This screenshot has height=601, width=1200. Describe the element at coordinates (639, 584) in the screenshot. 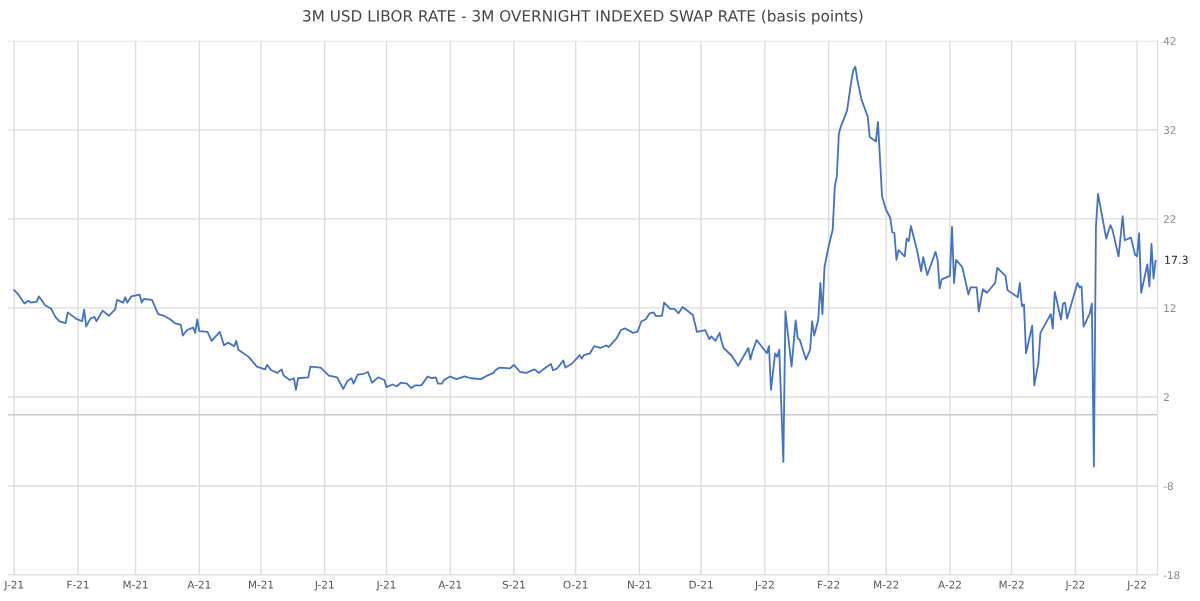

I see `x-tick-label: N-21` at that location.